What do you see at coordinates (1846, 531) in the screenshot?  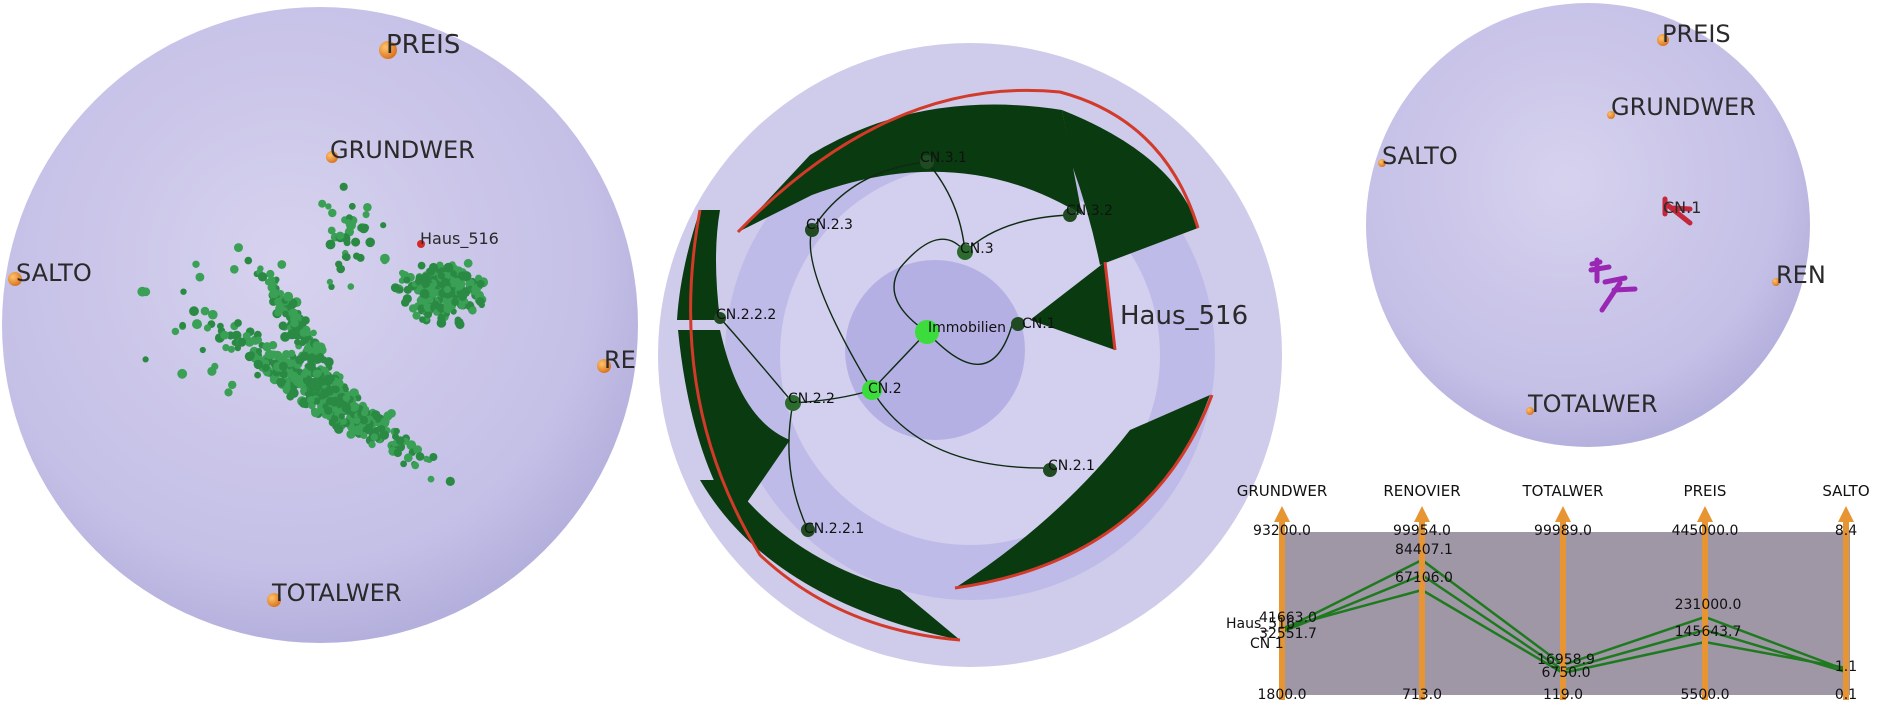 I see `pc-axis-max: 8.4` at bounding box center [1846, 531].